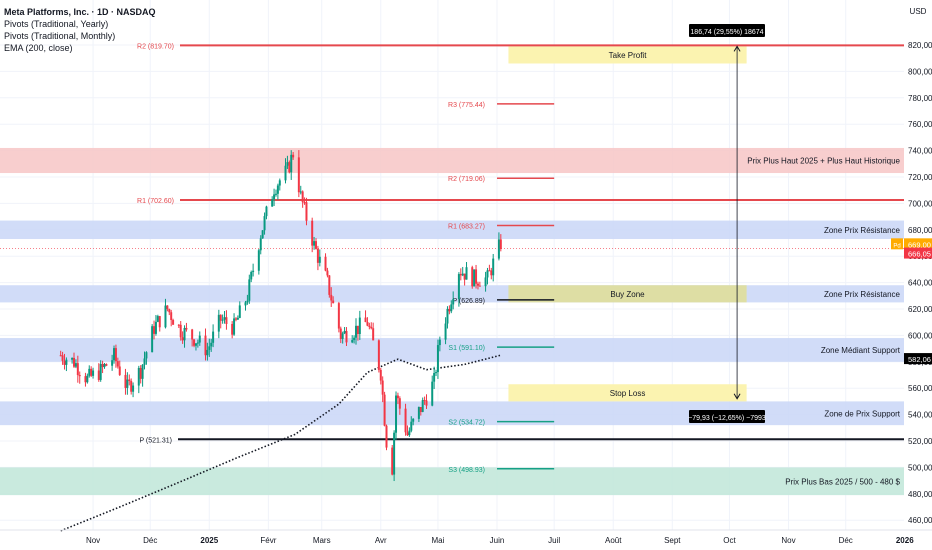  I want to click on trade-box, so click(627, 55).